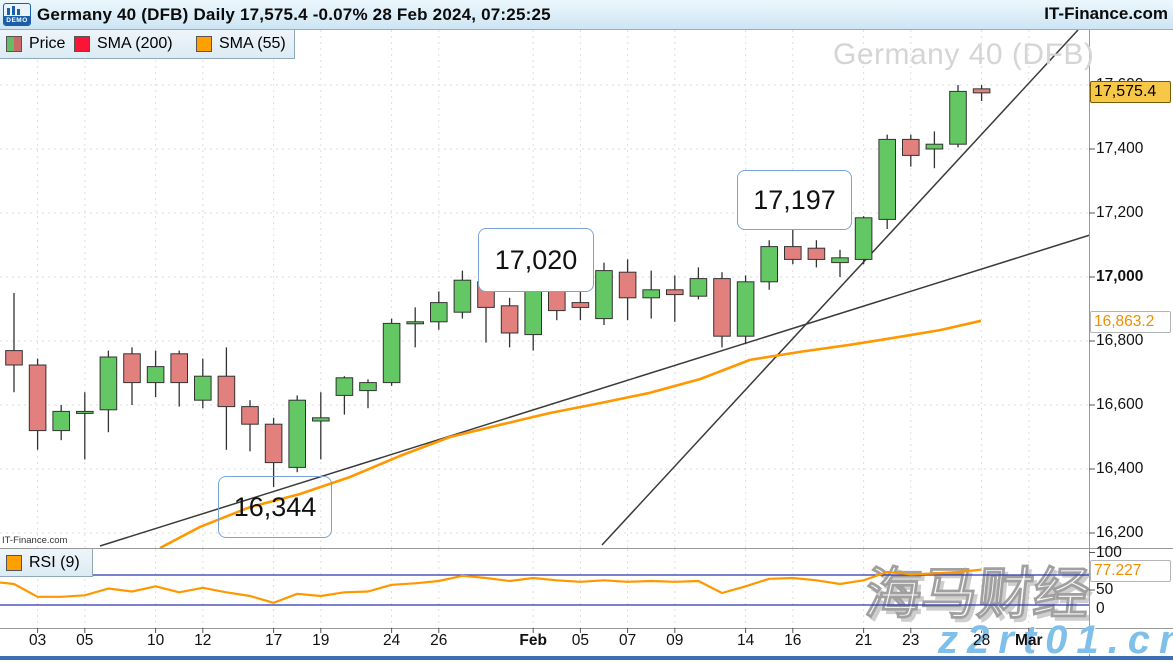 The width and height of the screenshot is (1173, 663). I want to click on price-annotation: 16,344, so click(275, 507).